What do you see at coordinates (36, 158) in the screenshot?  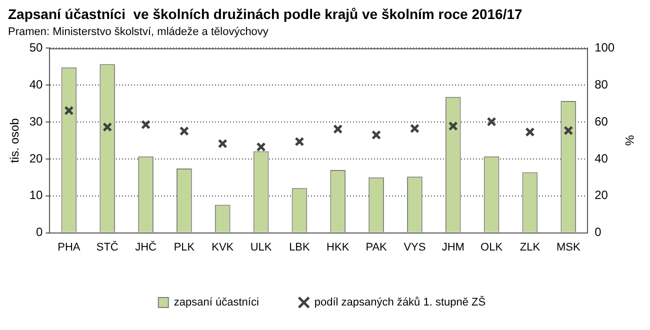 I see `y-tick-label: 20` at bounding box center [36, 158].